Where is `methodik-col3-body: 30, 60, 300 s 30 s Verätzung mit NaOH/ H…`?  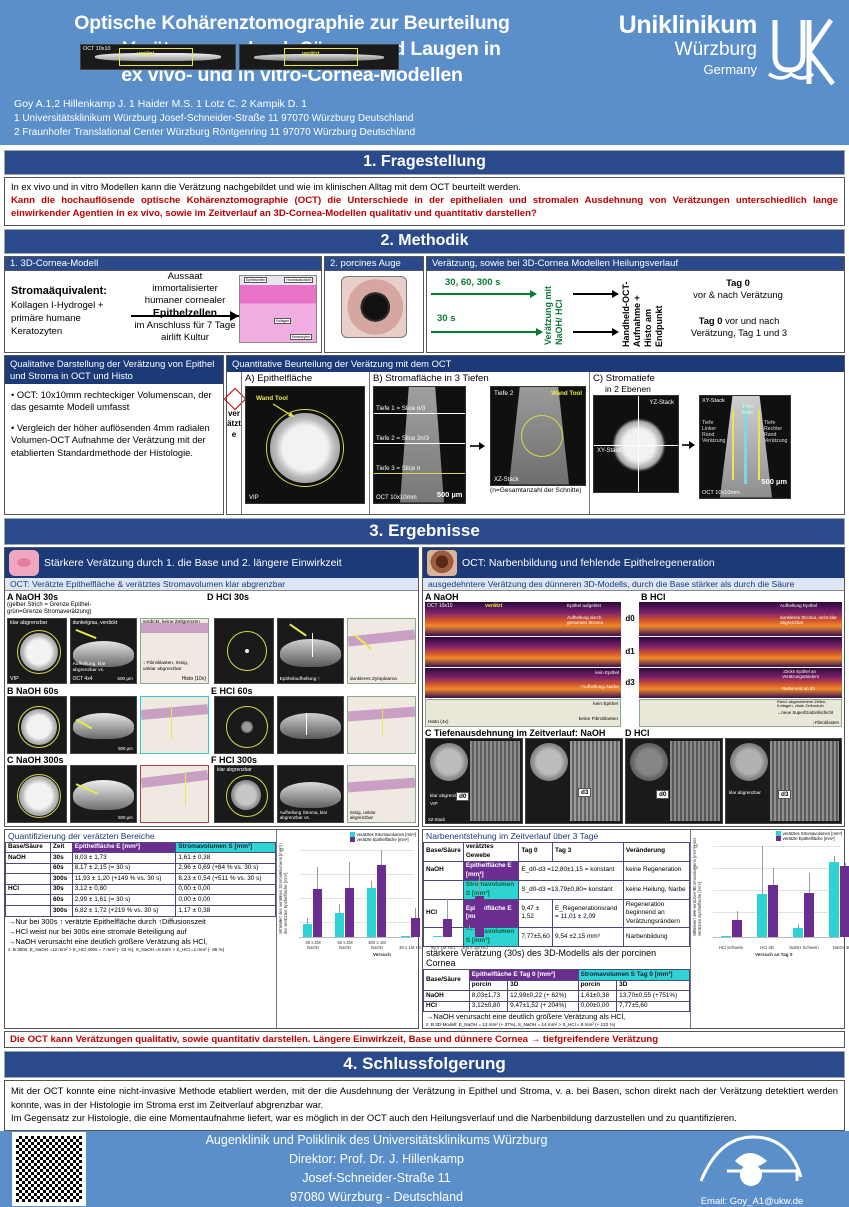
methodik-col3-body: 30, 60, 300 s 30 s Verätzung mit NaOH/ H… is located at coordinates (635, 309).